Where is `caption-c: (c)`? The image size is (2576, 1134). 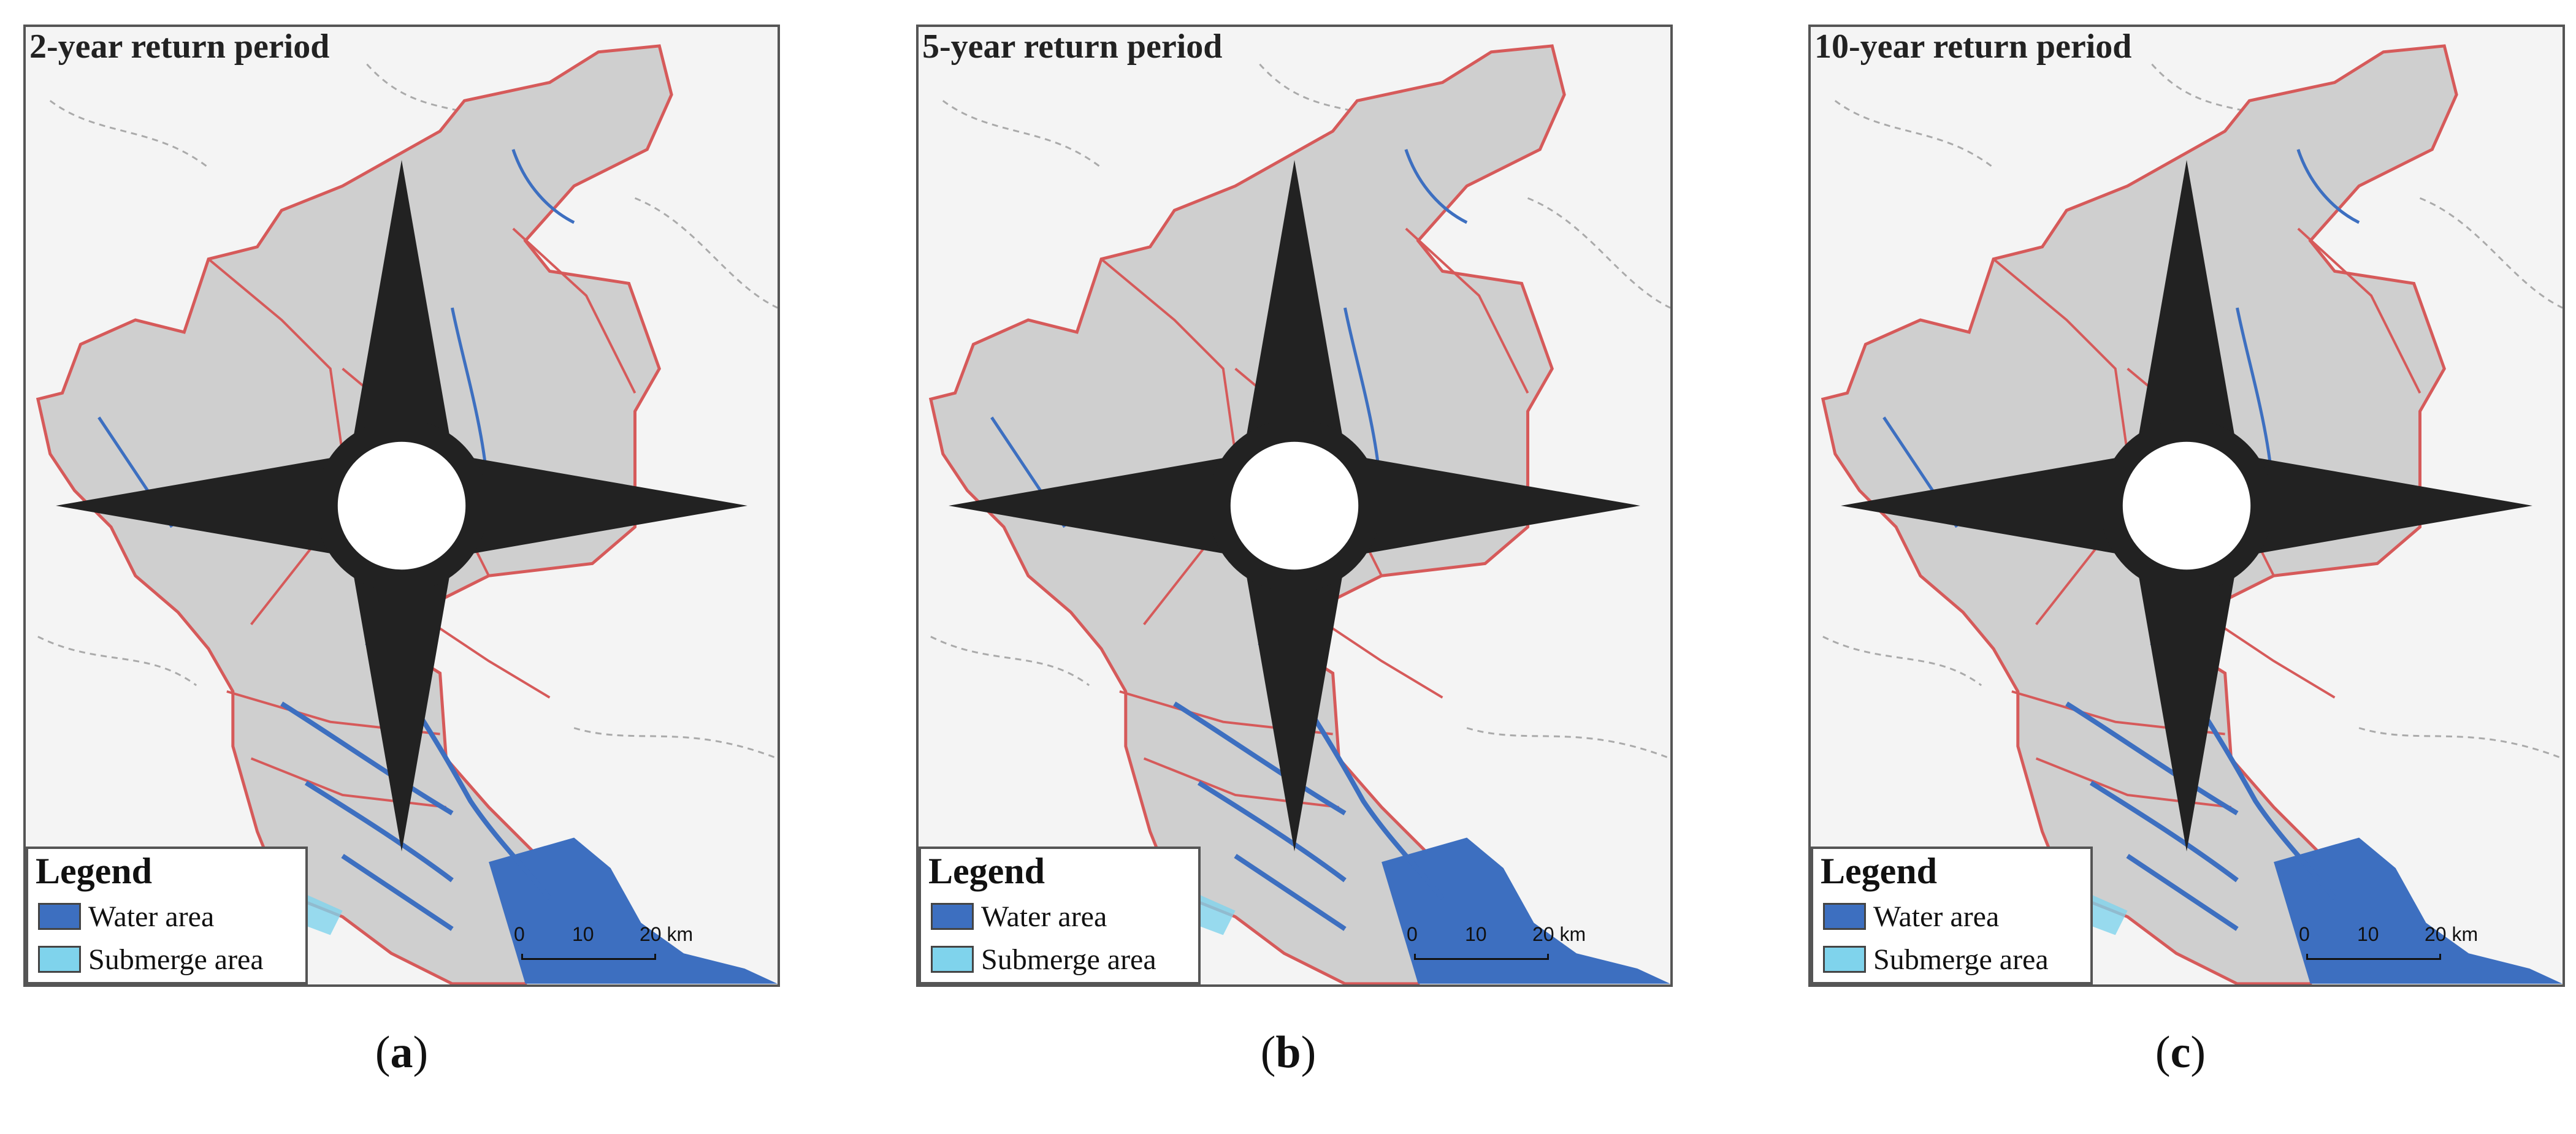
caption-c: (c) is located at coordinates (2180, 1052).